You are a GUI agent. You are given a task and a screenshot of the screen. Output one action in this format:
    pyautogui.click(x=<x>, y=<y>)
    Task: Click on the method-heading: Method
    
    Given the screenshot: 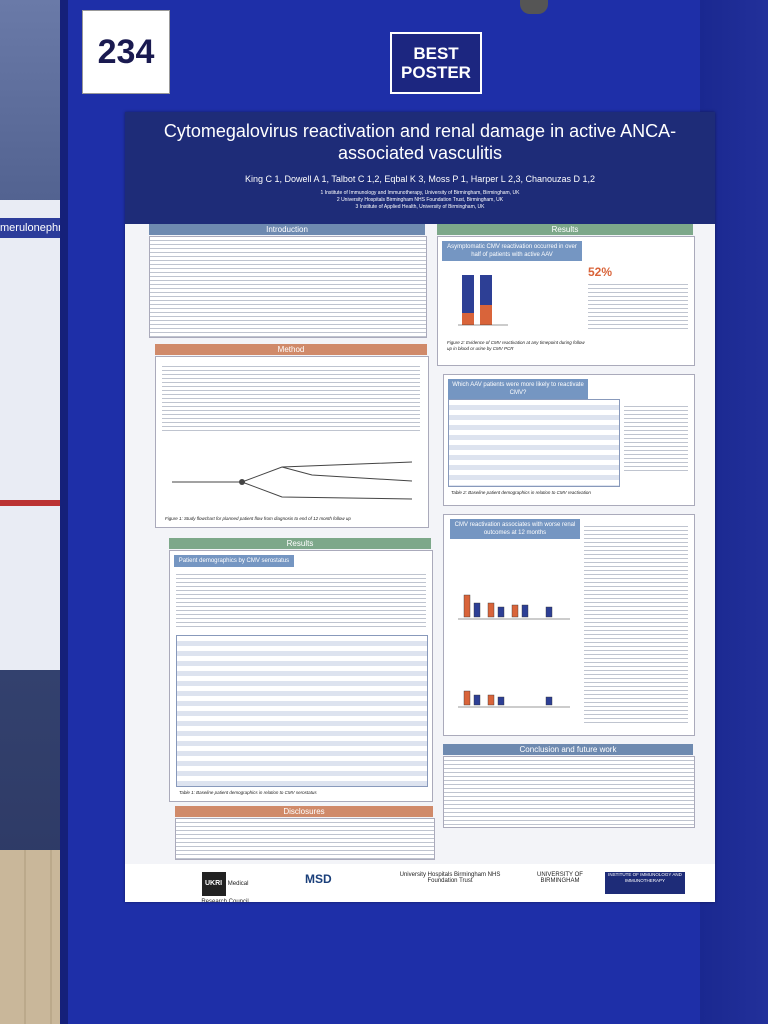 What is the action you would take?
    pyautogui.click(x=291, y=349)
    